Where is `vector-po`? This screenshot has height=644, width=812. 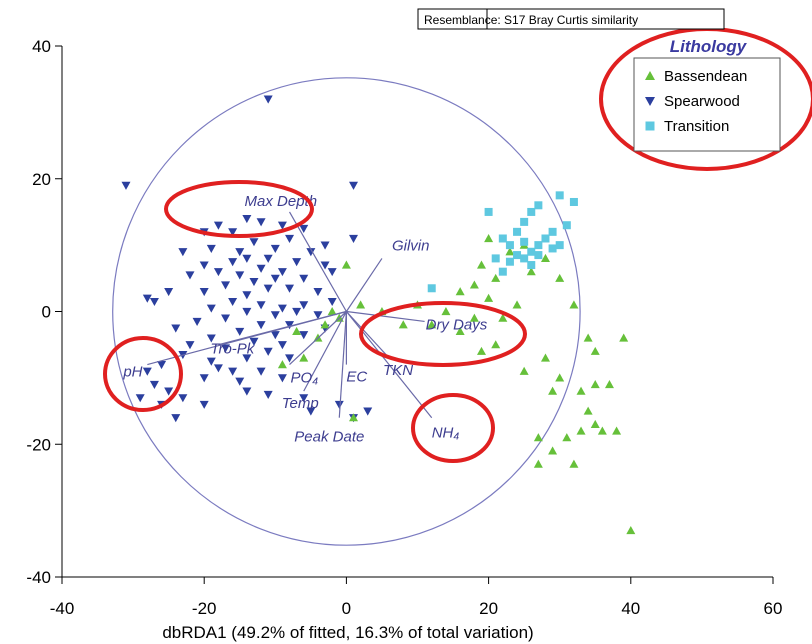 vector-po is located at coordinates (318, 338).